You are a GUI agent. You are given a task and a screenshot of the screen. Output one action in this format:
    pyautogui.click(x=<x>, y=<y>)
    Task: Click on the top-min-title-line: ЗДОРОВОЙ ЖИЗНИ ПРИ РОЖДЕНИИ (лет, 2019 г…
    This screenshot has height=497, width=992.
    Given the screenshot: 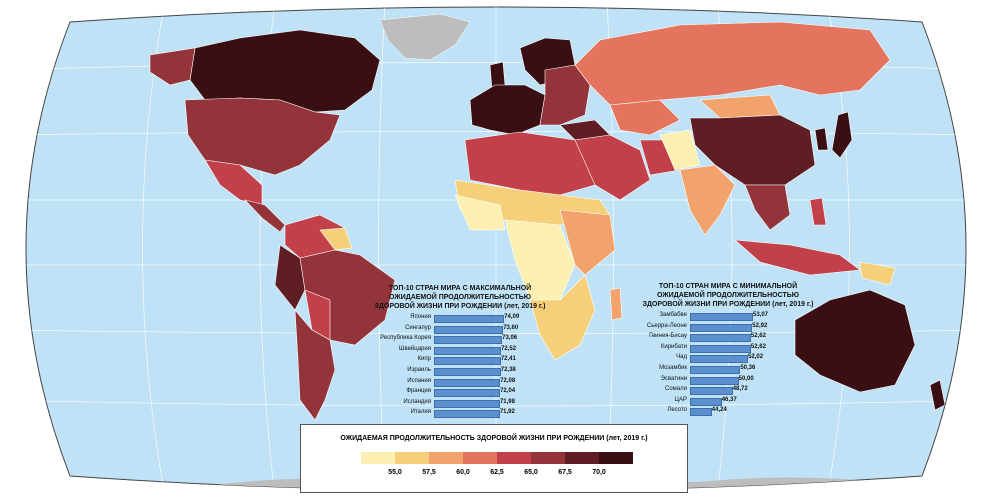 What is the action you would take?
    pyautogui.click(x=728, y=304)
    